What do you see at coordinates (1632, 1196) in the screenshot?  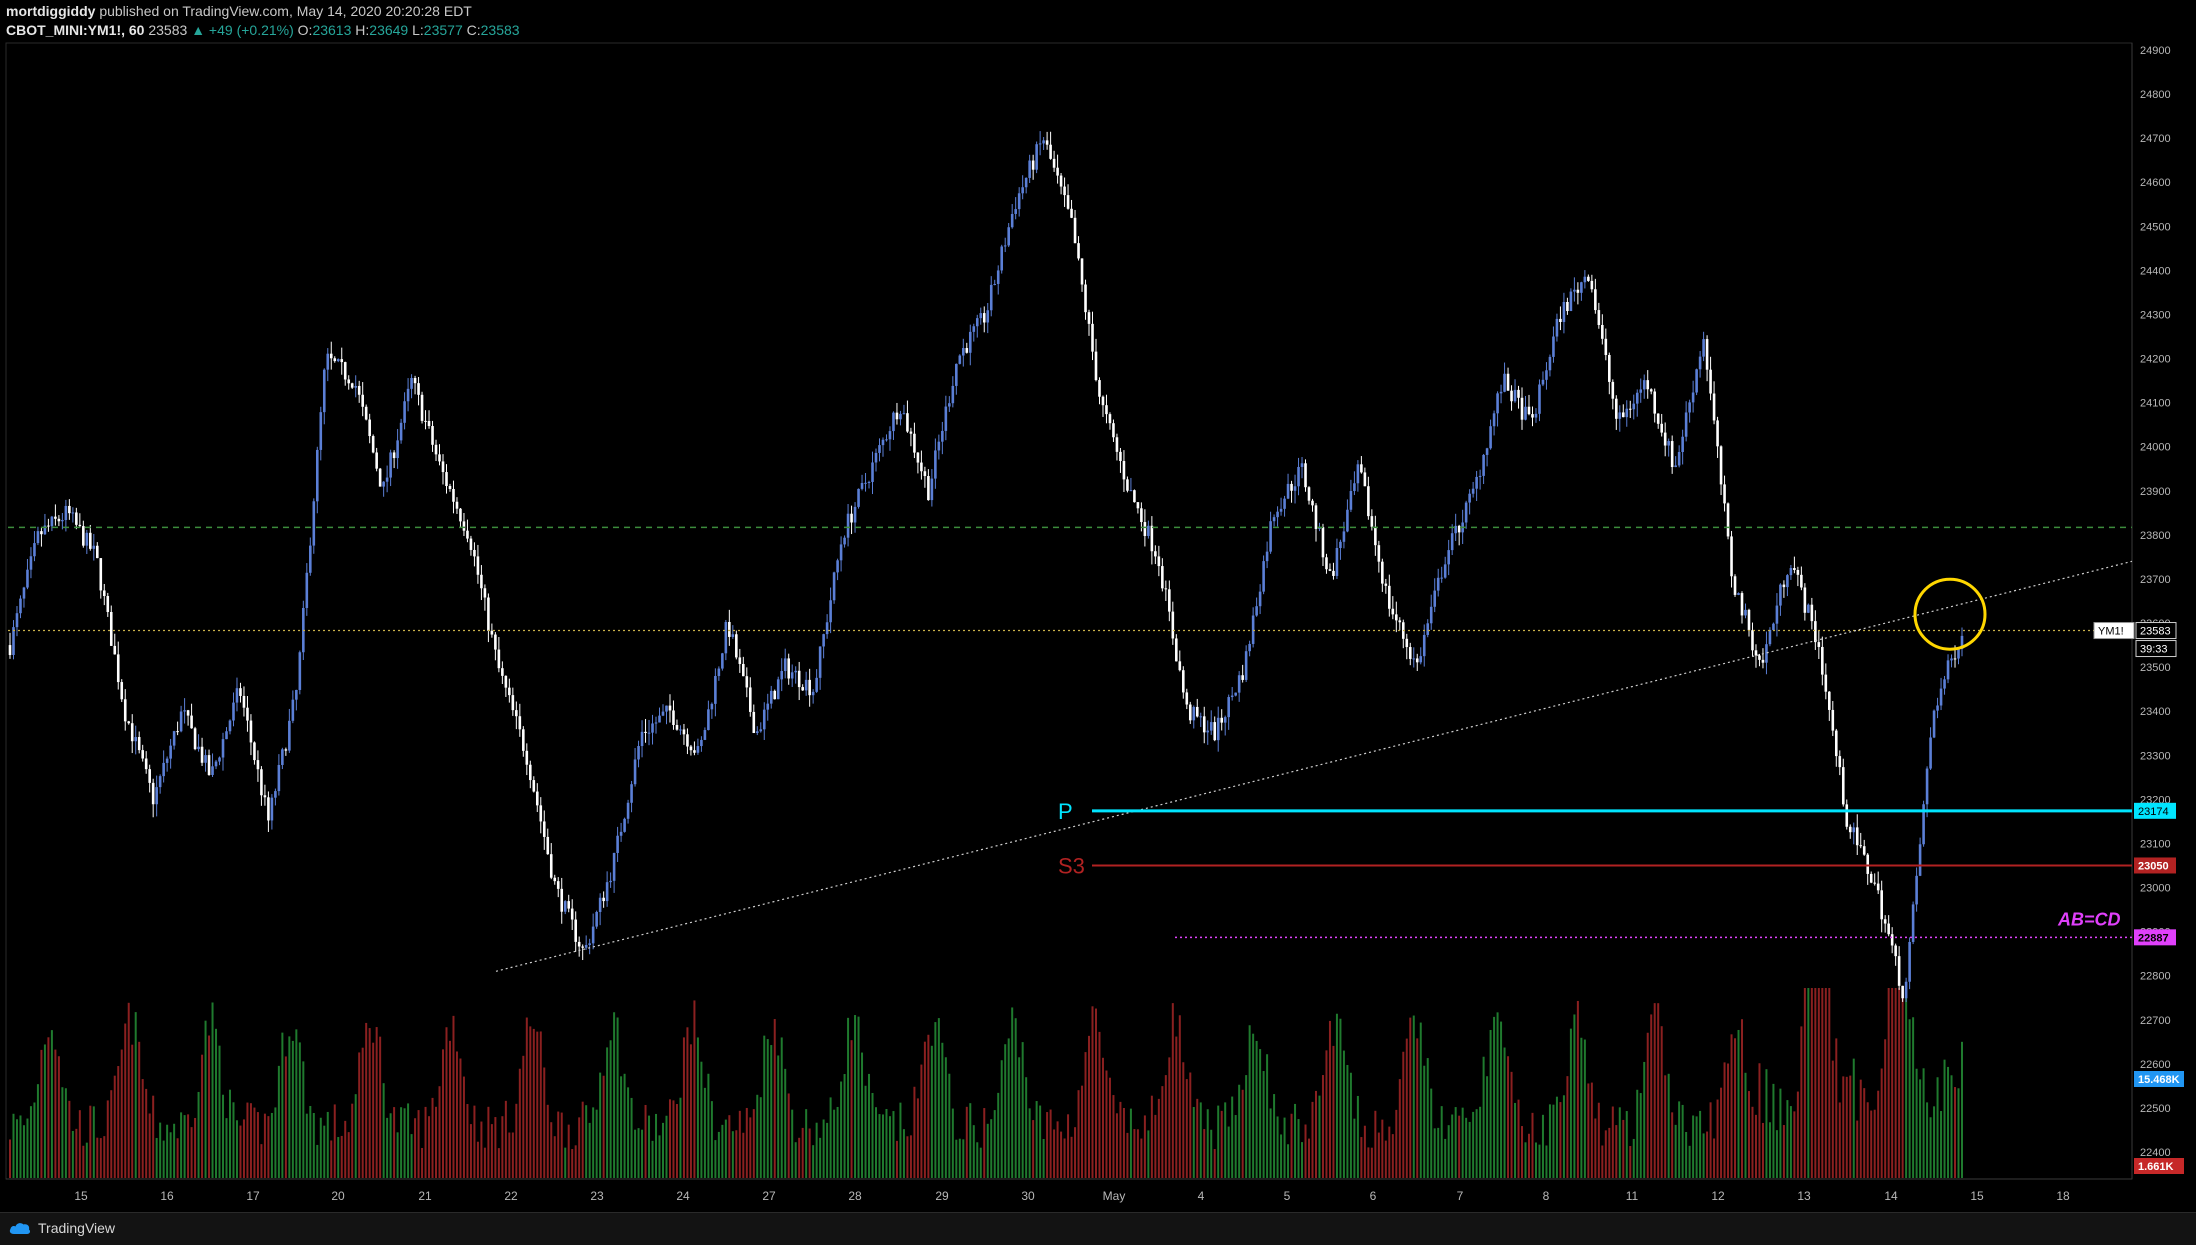 I see `time-tick-label: 11` at bounding box center [1632, 1196].